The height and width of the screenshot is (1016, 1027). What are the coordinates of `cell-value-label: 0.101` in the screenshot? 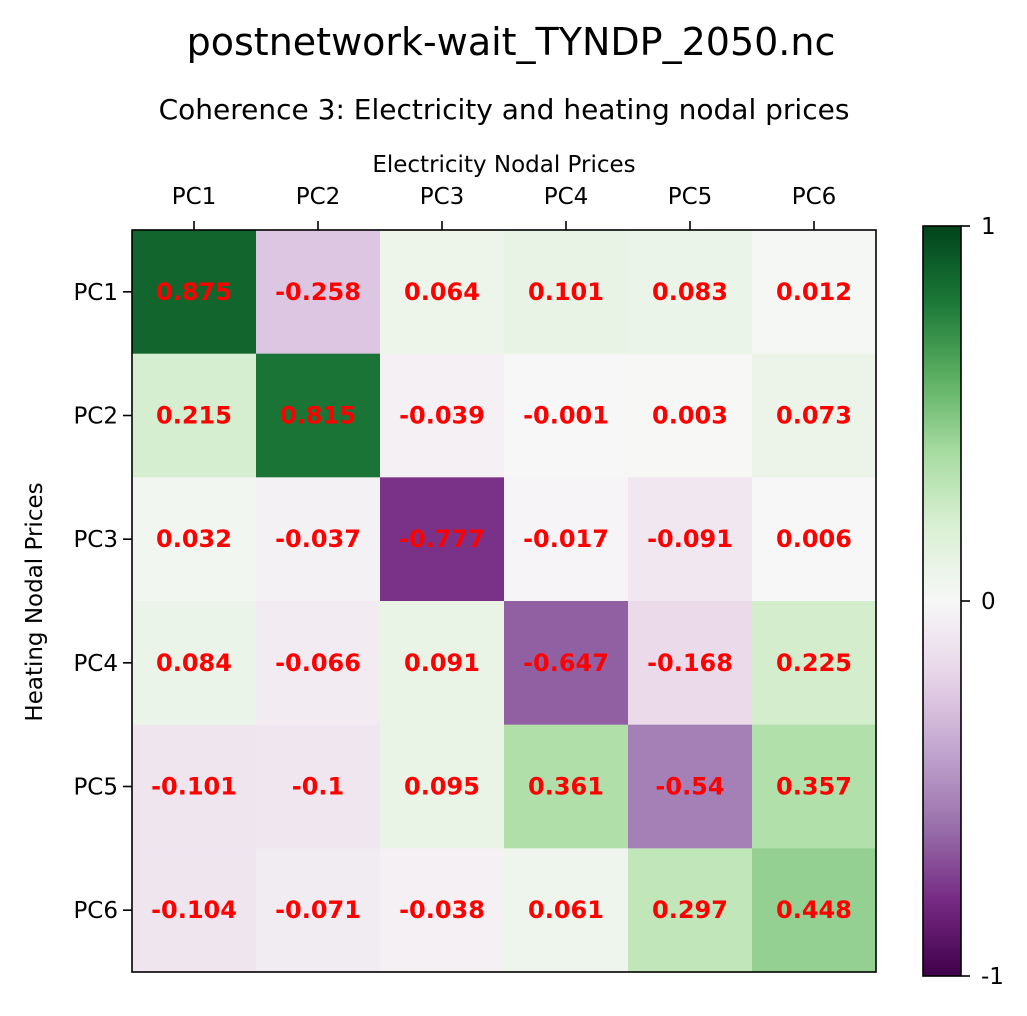 It's located at (566, 292).